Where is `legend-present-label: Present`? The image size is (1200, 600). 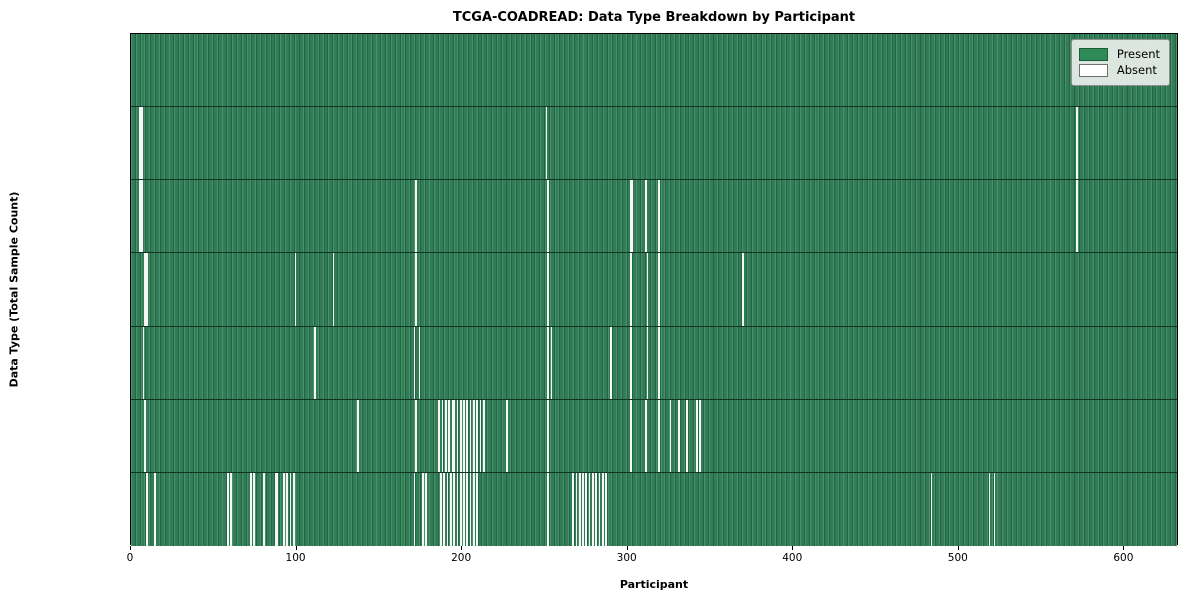 legend-present-label: Present is located at coordinates (1138, 54).